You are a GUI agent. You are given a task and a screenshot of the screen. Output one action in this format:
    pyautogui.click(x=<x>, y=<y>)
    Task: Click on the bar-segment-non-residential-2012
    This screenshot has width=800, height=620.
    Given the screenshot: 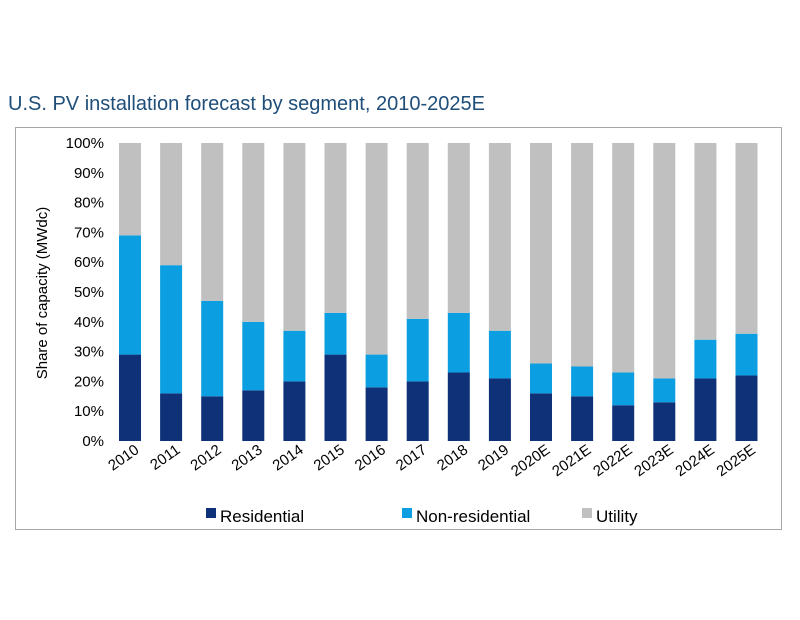 What is the action you would take?
    pyautogui.click(x=212, y=348)
    